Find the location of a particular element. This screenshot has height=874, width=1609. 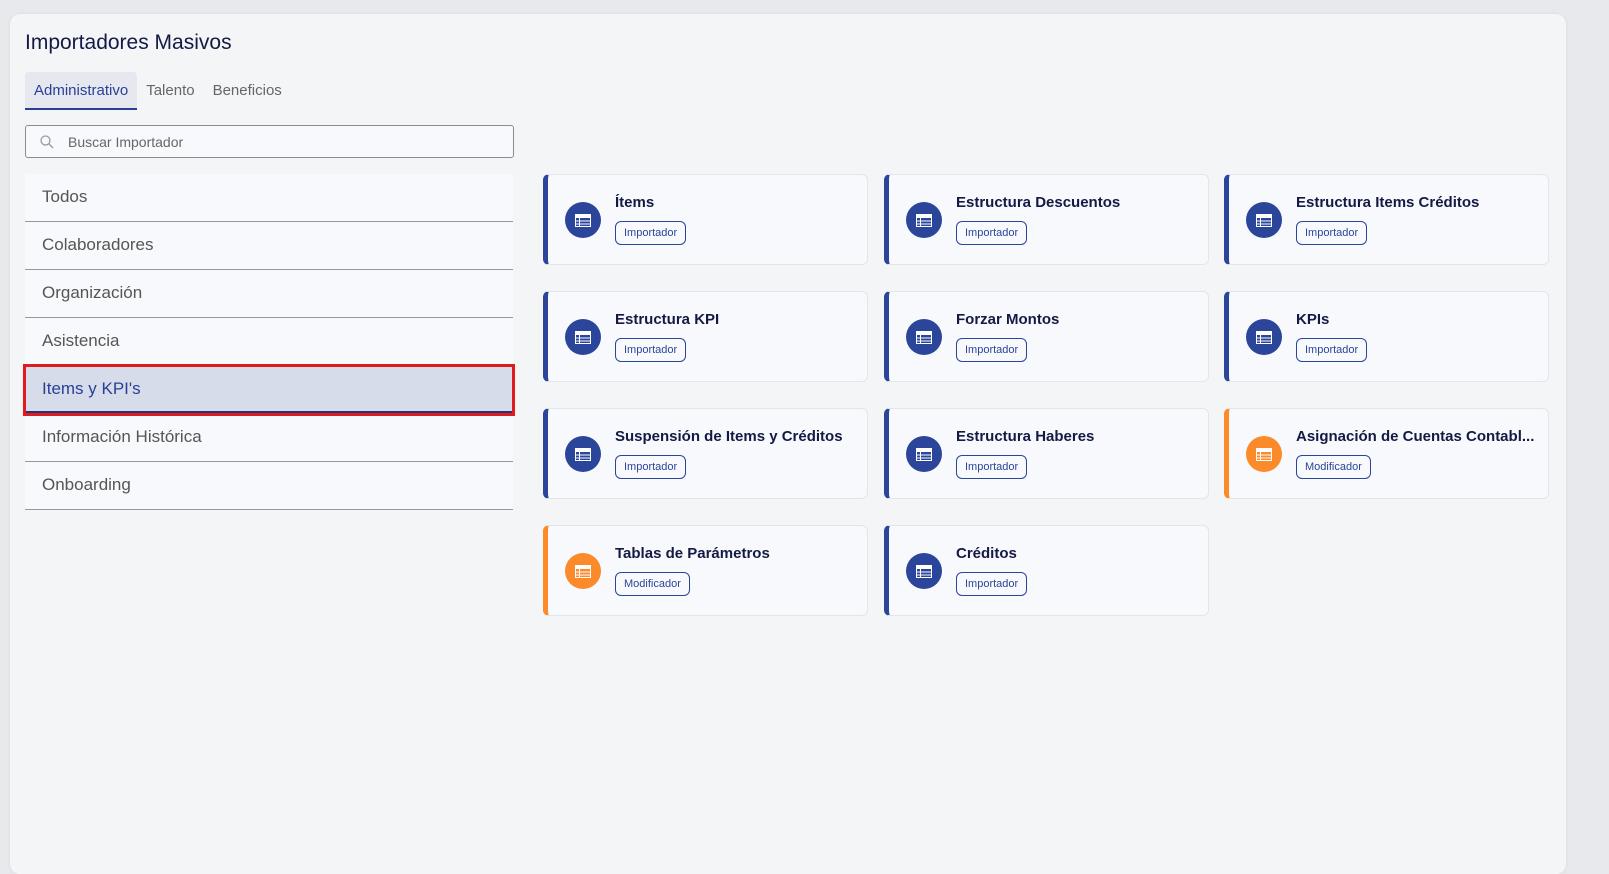

search-icon is located at coordinates (47, 141).